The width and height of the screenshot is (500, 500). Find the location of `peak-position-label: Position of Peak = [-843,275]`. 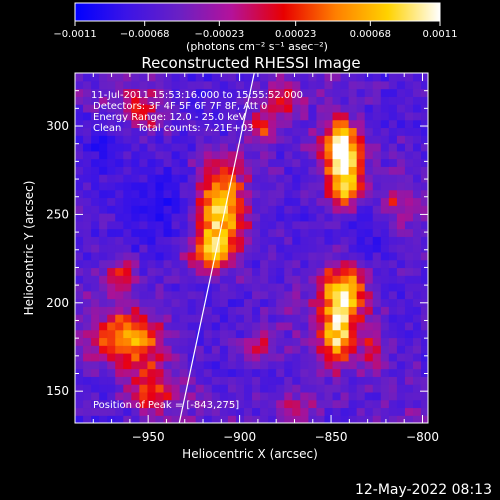

peak-position-label: Position of Peak = [-843,275] is located at coordinates (166, 405).